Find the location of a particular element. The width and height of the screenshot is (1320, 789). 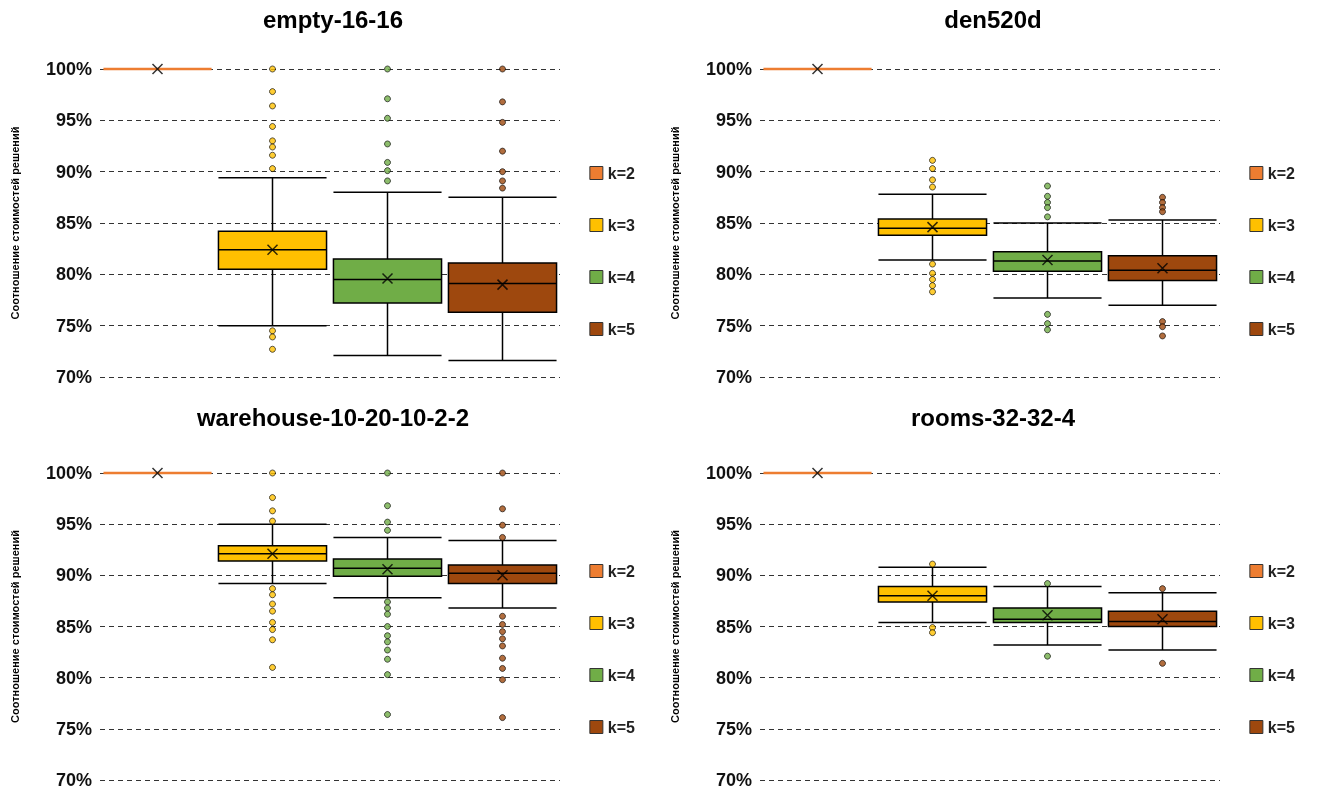

chart-title: empty-16-16 is located at coordinates (333, 19).